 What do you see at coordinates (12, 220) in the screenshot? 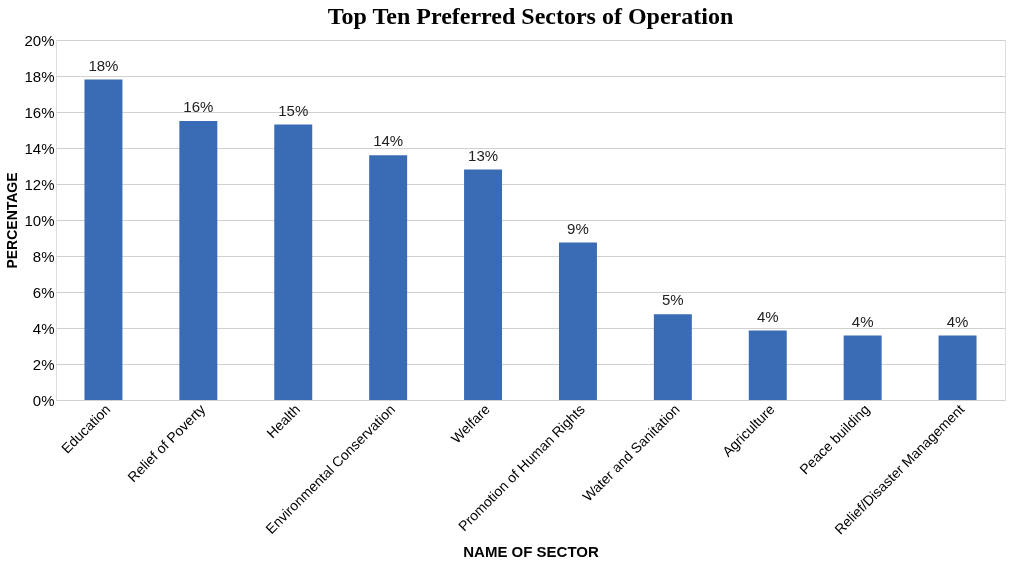
I see `y-axis-title: PERCENTAGE` at bounding box center [12, 220].